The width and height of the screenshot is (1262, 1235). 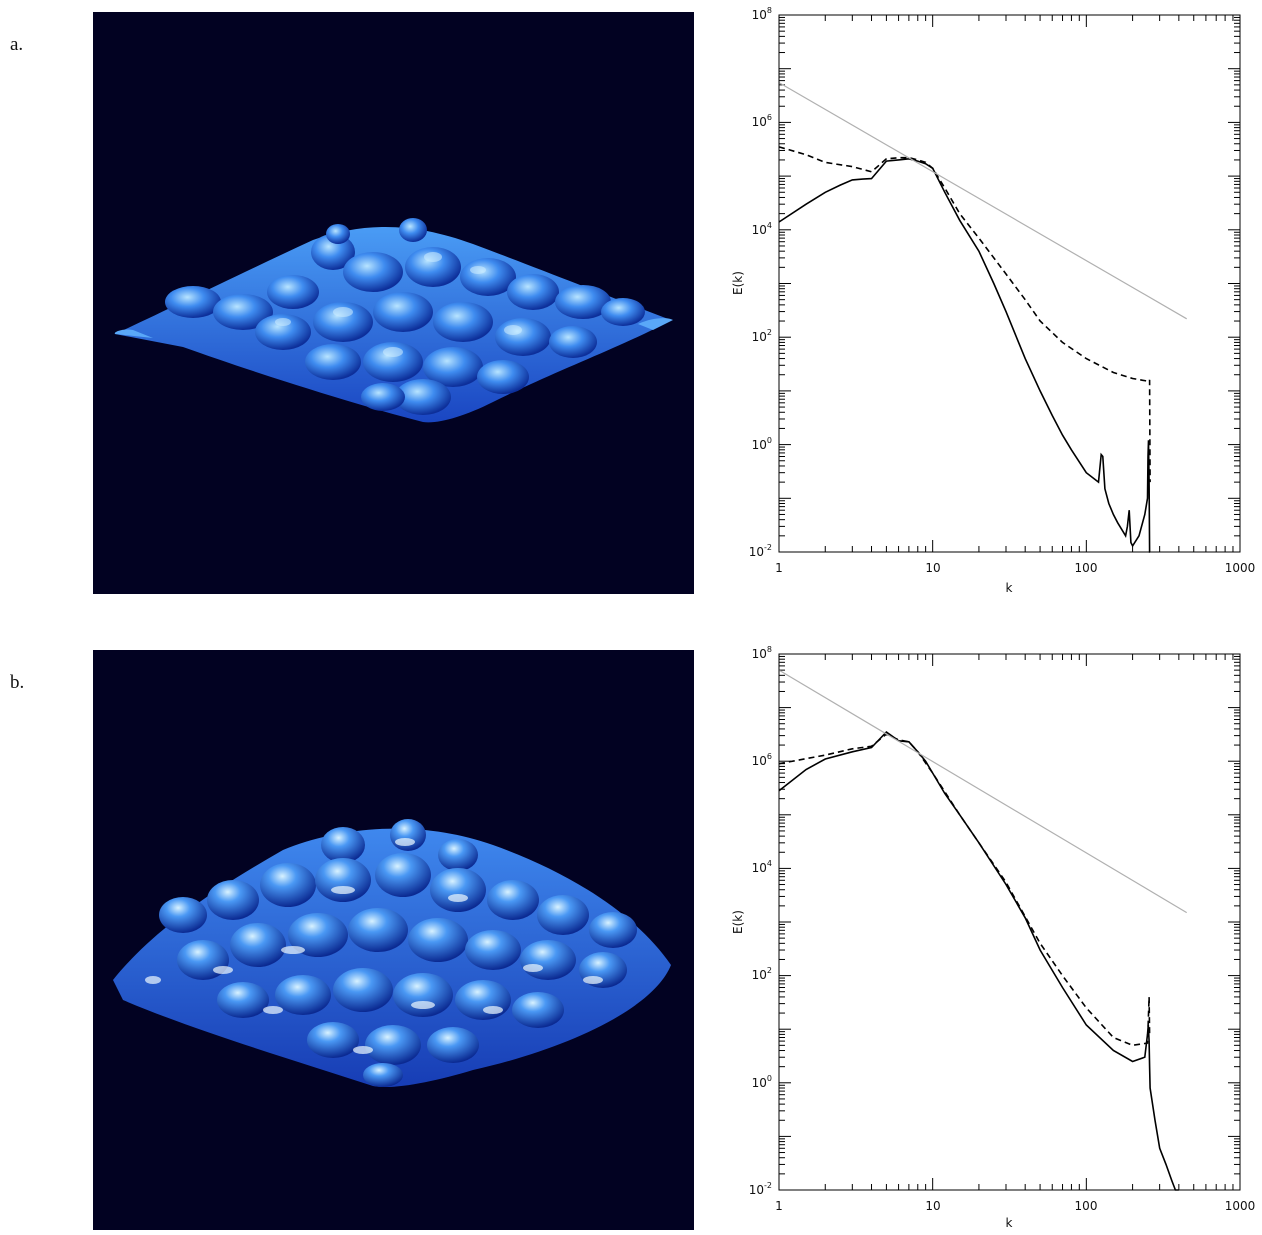 I want to click on x-tick-labels-a: 1 10 100 1000, so click(x=1015, y=568).